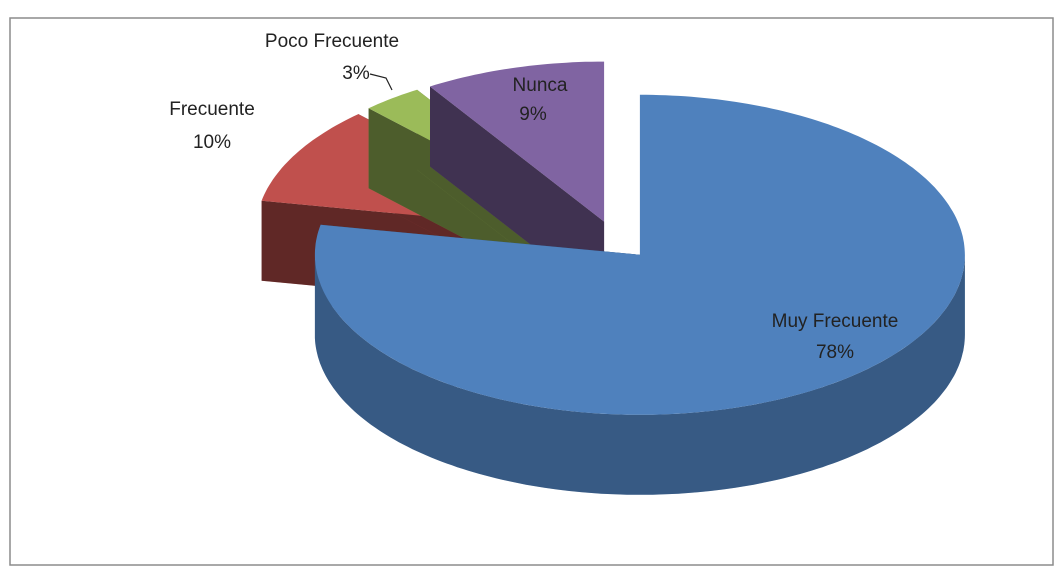 The width and height of the screenshot is (1056, 567). I want to click on slice-label: Muy Frecuente, so click(835, 321).